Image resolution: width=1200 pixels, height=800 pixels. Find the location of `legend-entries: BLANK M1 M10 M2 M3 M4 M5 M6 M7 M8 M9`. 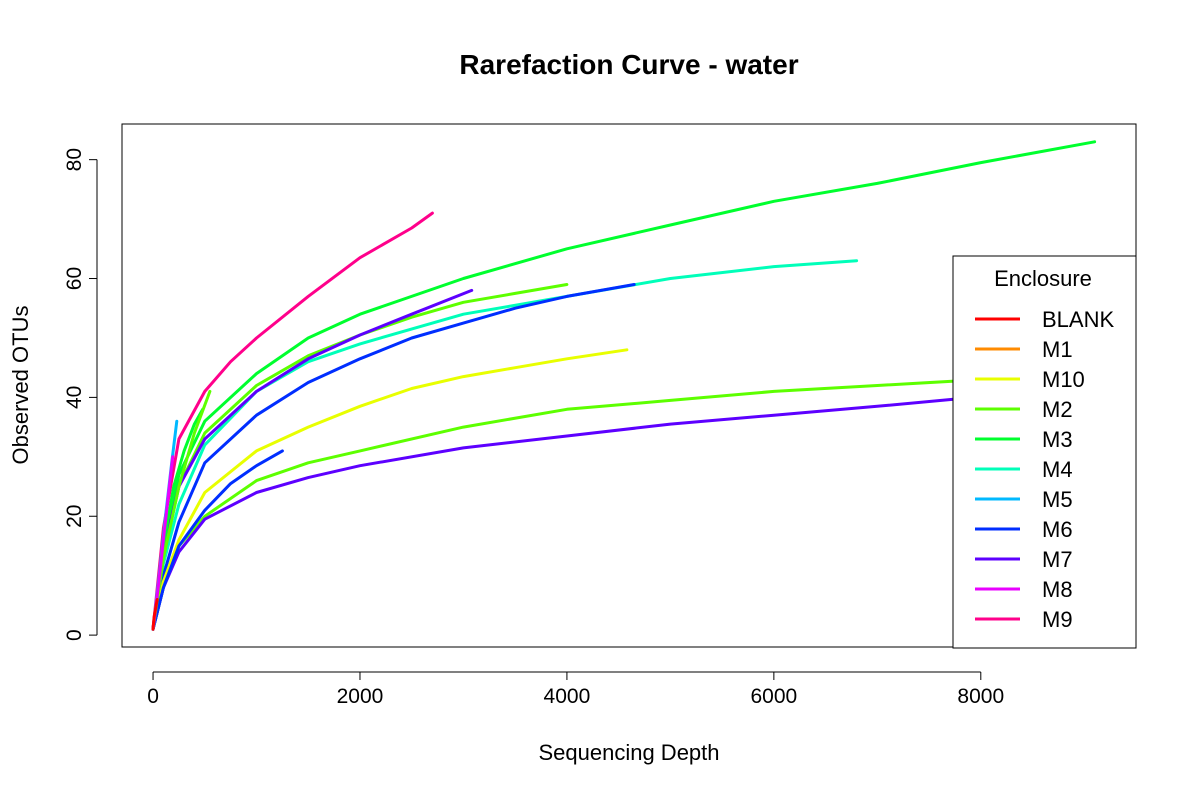

legend-entries: BLANK M1 M10 M2 M3 M4 M5 M6 M7 M8 M9 is located at coordinates (1044, 469).